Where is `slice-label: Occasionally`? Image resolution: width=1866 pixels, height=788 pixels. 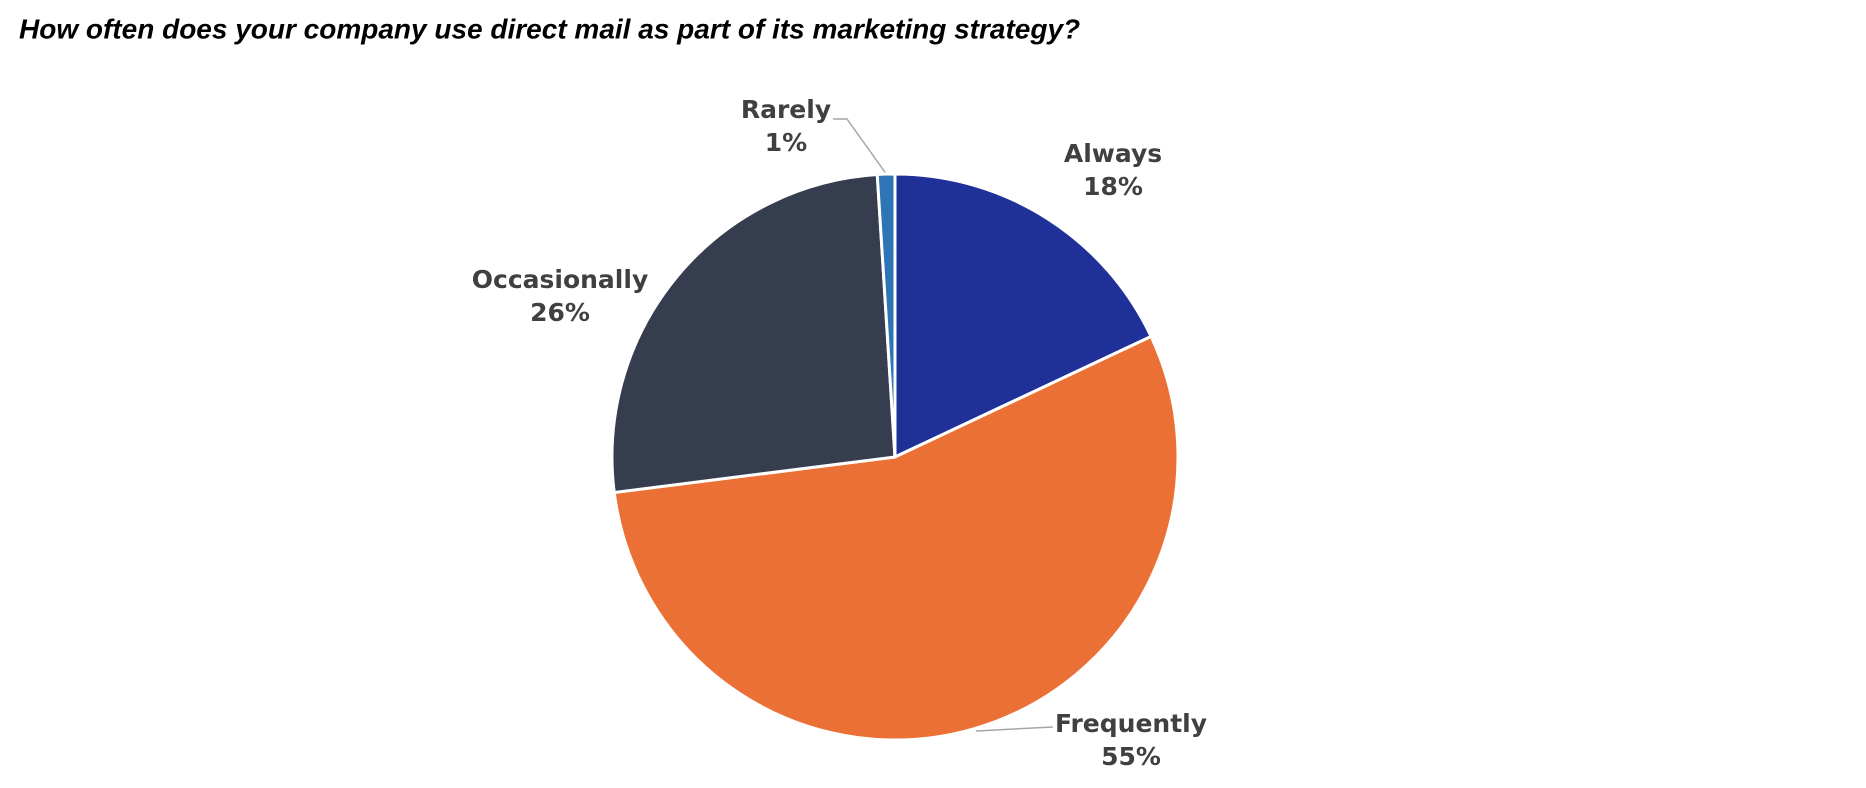
slice-label: Occasionally is located at coordinates (560, 279).